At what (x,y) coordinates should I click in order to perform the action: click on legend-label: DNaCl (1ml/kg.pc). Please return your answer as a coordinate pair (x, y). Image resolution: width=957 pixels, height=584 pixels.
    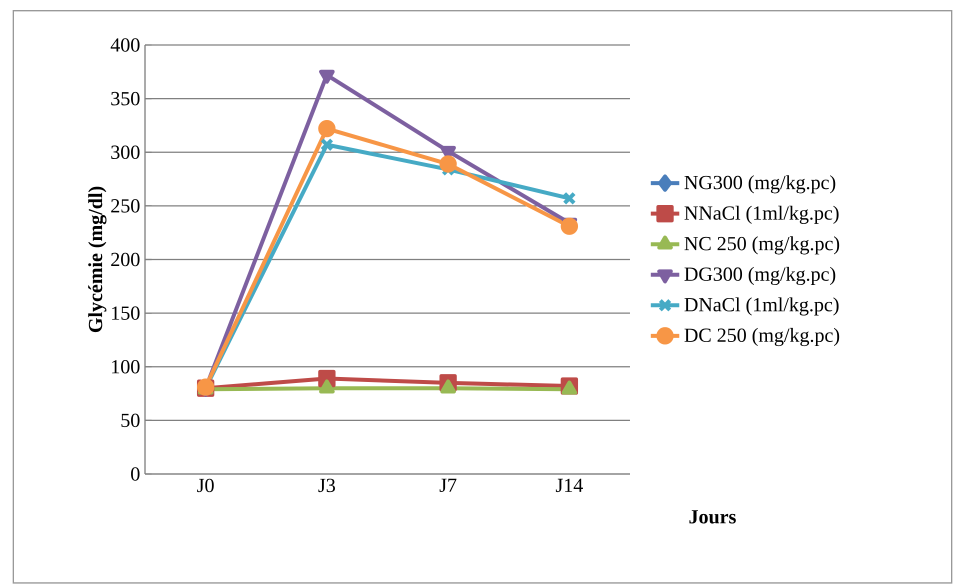
    Looking at the image, I should click on (761, 306).